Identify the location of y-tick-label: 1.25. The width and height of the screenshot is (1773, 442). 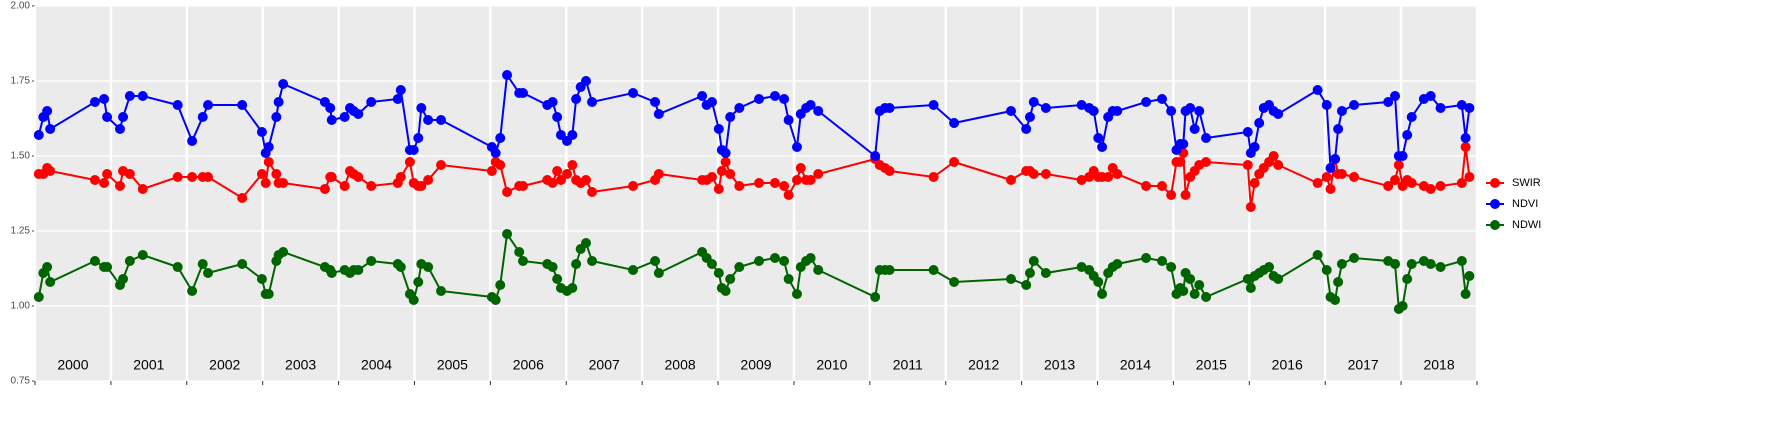
(21, 231).